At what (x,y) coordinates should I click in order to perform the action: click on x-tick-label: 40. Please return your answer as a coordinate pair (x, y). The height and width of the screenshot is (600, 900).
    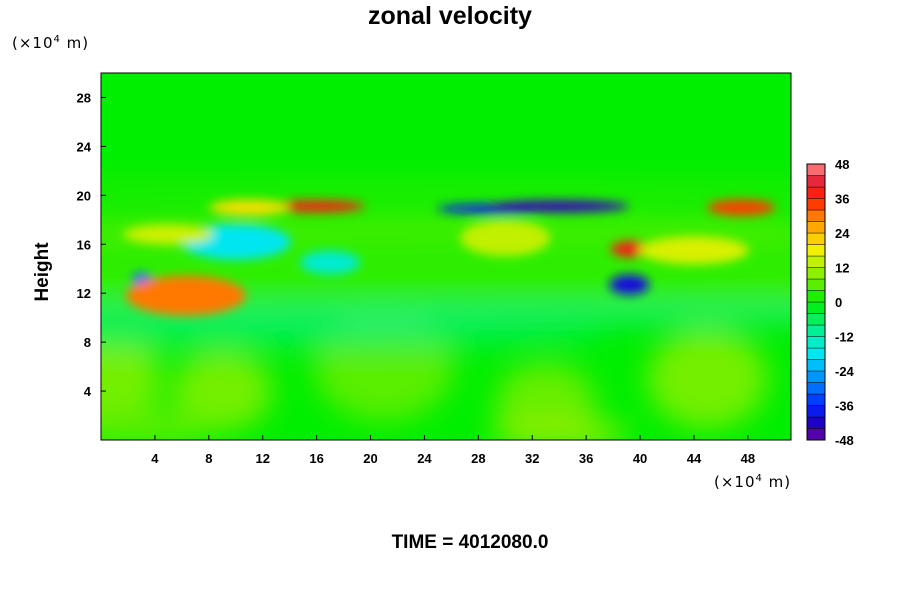
    Looking at the image, I should click on (640, 458).